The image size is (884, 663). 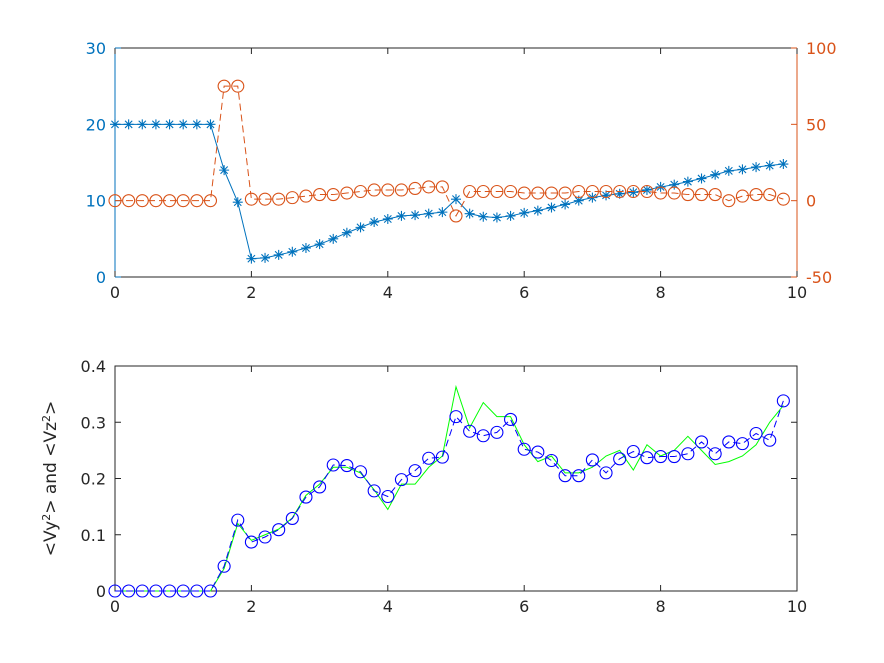 What do you see at coordinates (96, 201) in the screenshot?
I see `y-left-tick-label: 10` at bounding box center [96, 201].